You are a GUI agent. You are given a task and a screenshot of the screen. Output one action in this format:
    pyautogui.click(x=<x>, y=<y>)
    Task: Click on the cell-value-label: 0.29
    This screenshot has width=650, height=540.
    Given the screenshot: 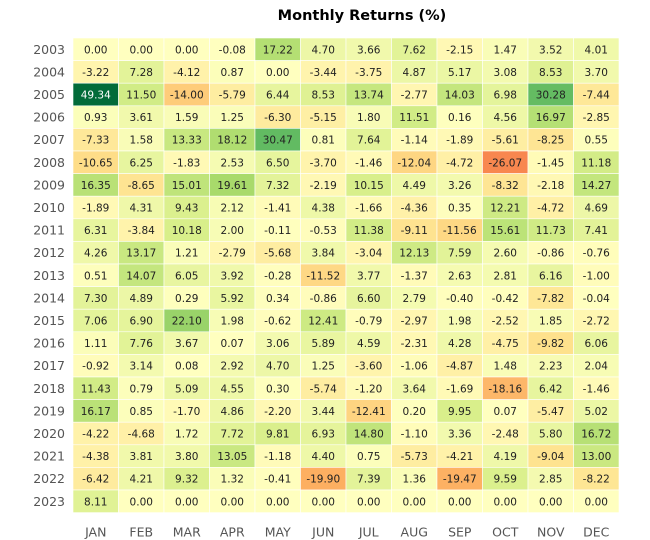 What is the action you would take?
    pyautogui.click(x=186, y=299)
    